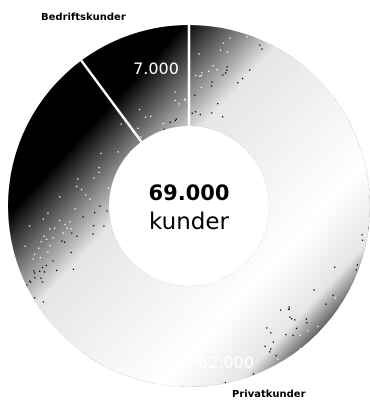 The height and width of the screenshot is (401, 370). Describe the element at coordinates (83, 17) in the screenshot. I see `segment-name-label-bedriftskunder: Bedriftskunder` at that location.